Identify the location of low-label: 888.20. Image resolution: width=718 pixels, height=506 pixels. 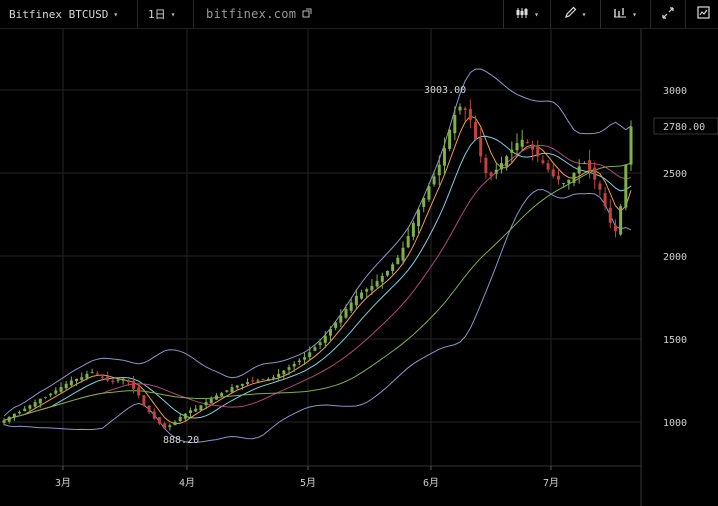
(181, 440).